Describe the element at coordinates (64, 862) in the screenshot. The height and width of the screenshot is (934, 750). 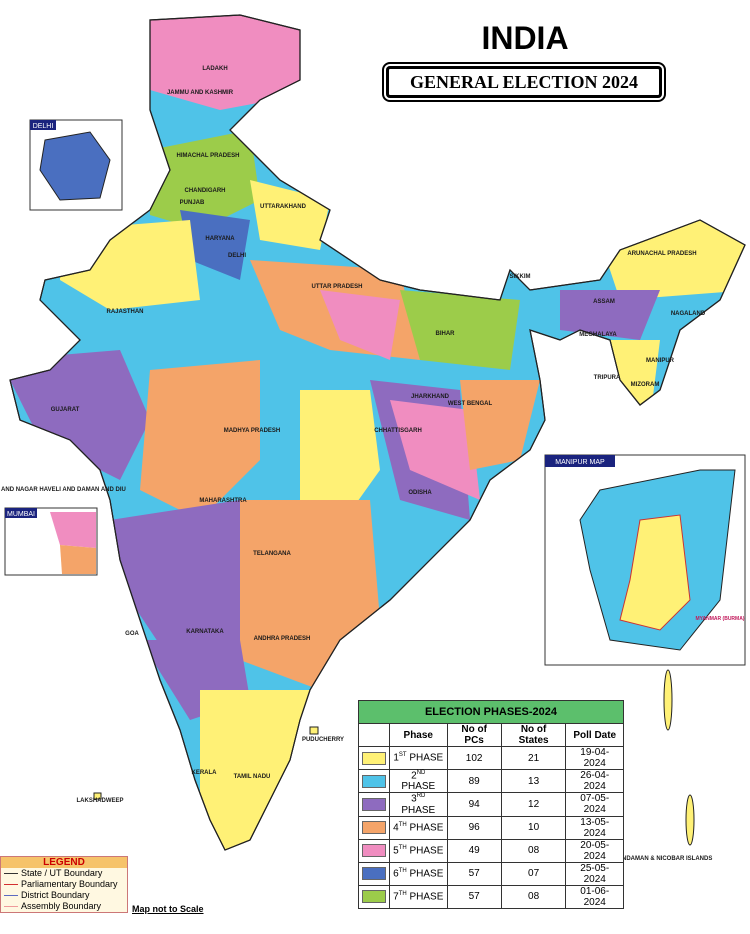
I see `legend-title: LEGEND` at that location.